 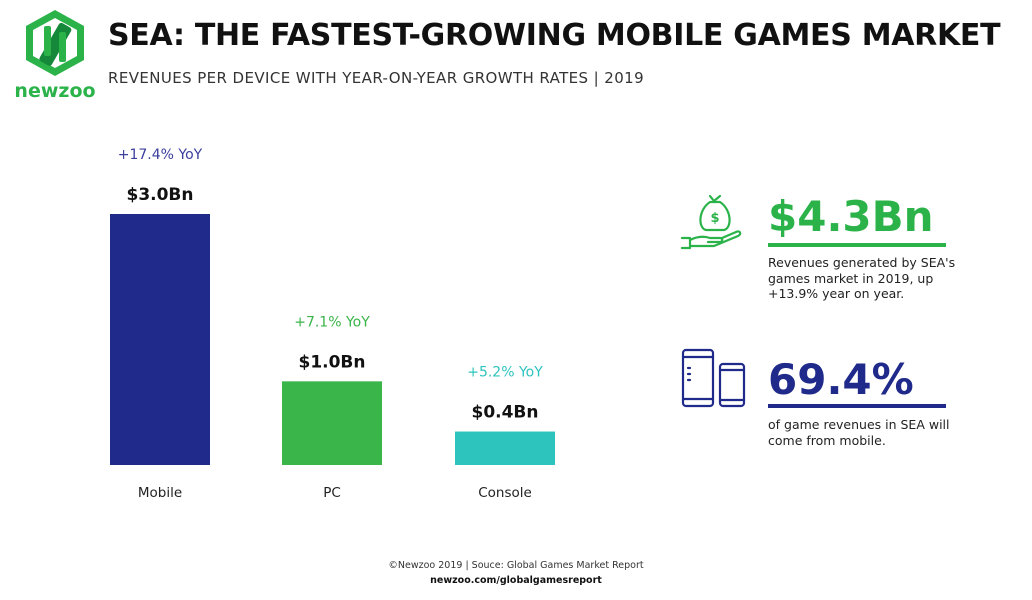 I want to click on value-label-console: $0.4Bn, so click(x=504, y=413).